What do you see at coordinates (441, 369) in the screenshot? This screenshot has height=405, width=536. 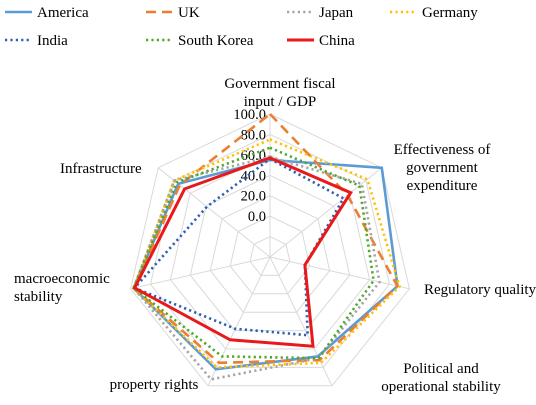 I see `axis-label: Political and` at bounding box center [441, 369].